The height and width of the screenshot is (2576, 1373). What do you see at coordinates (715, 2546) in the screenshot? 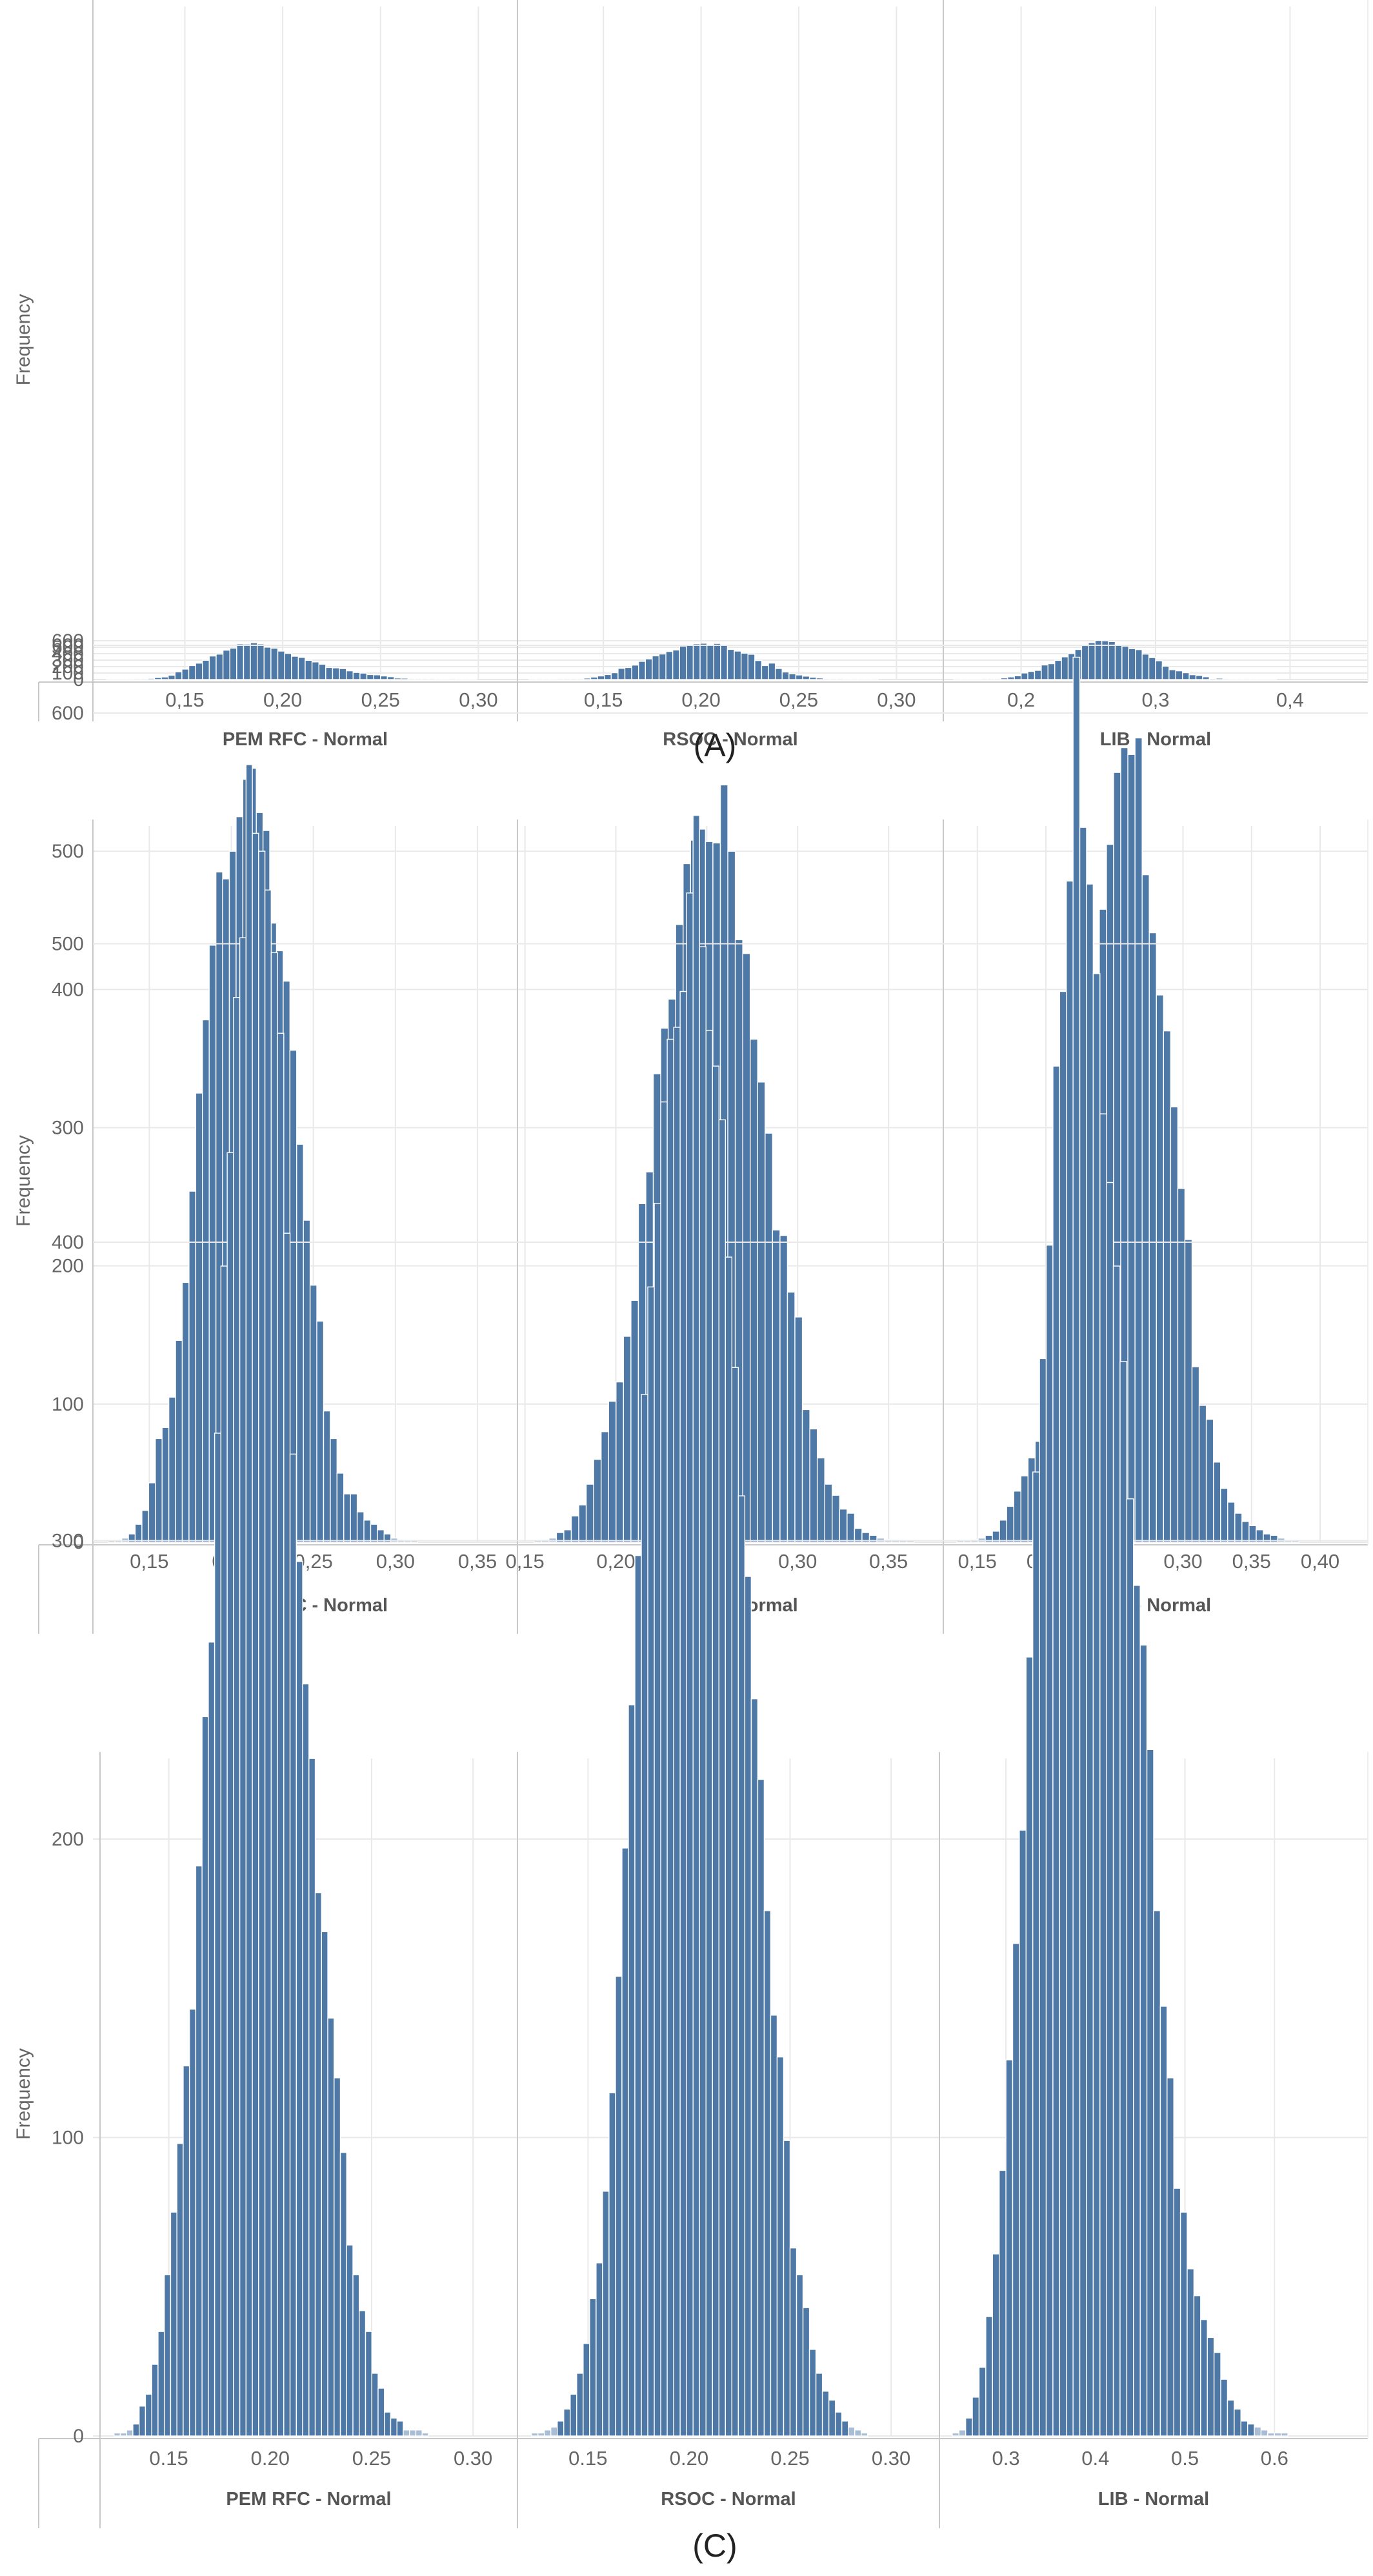
I see `figure-caption: (C)` at bounding box center [715, 2546].